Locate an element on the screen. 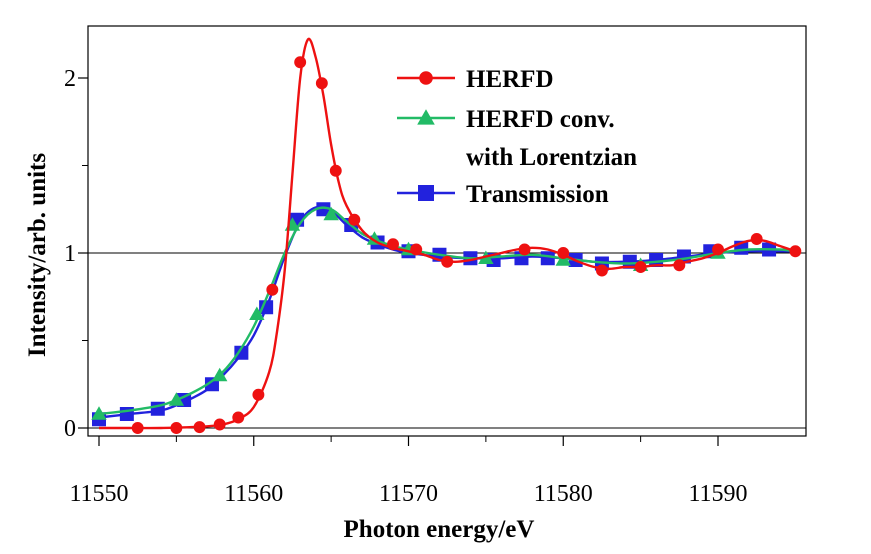 The width and height of the screenshot is (871, 554). x-tick-label: 11580 is located at coordinates (563, 494).